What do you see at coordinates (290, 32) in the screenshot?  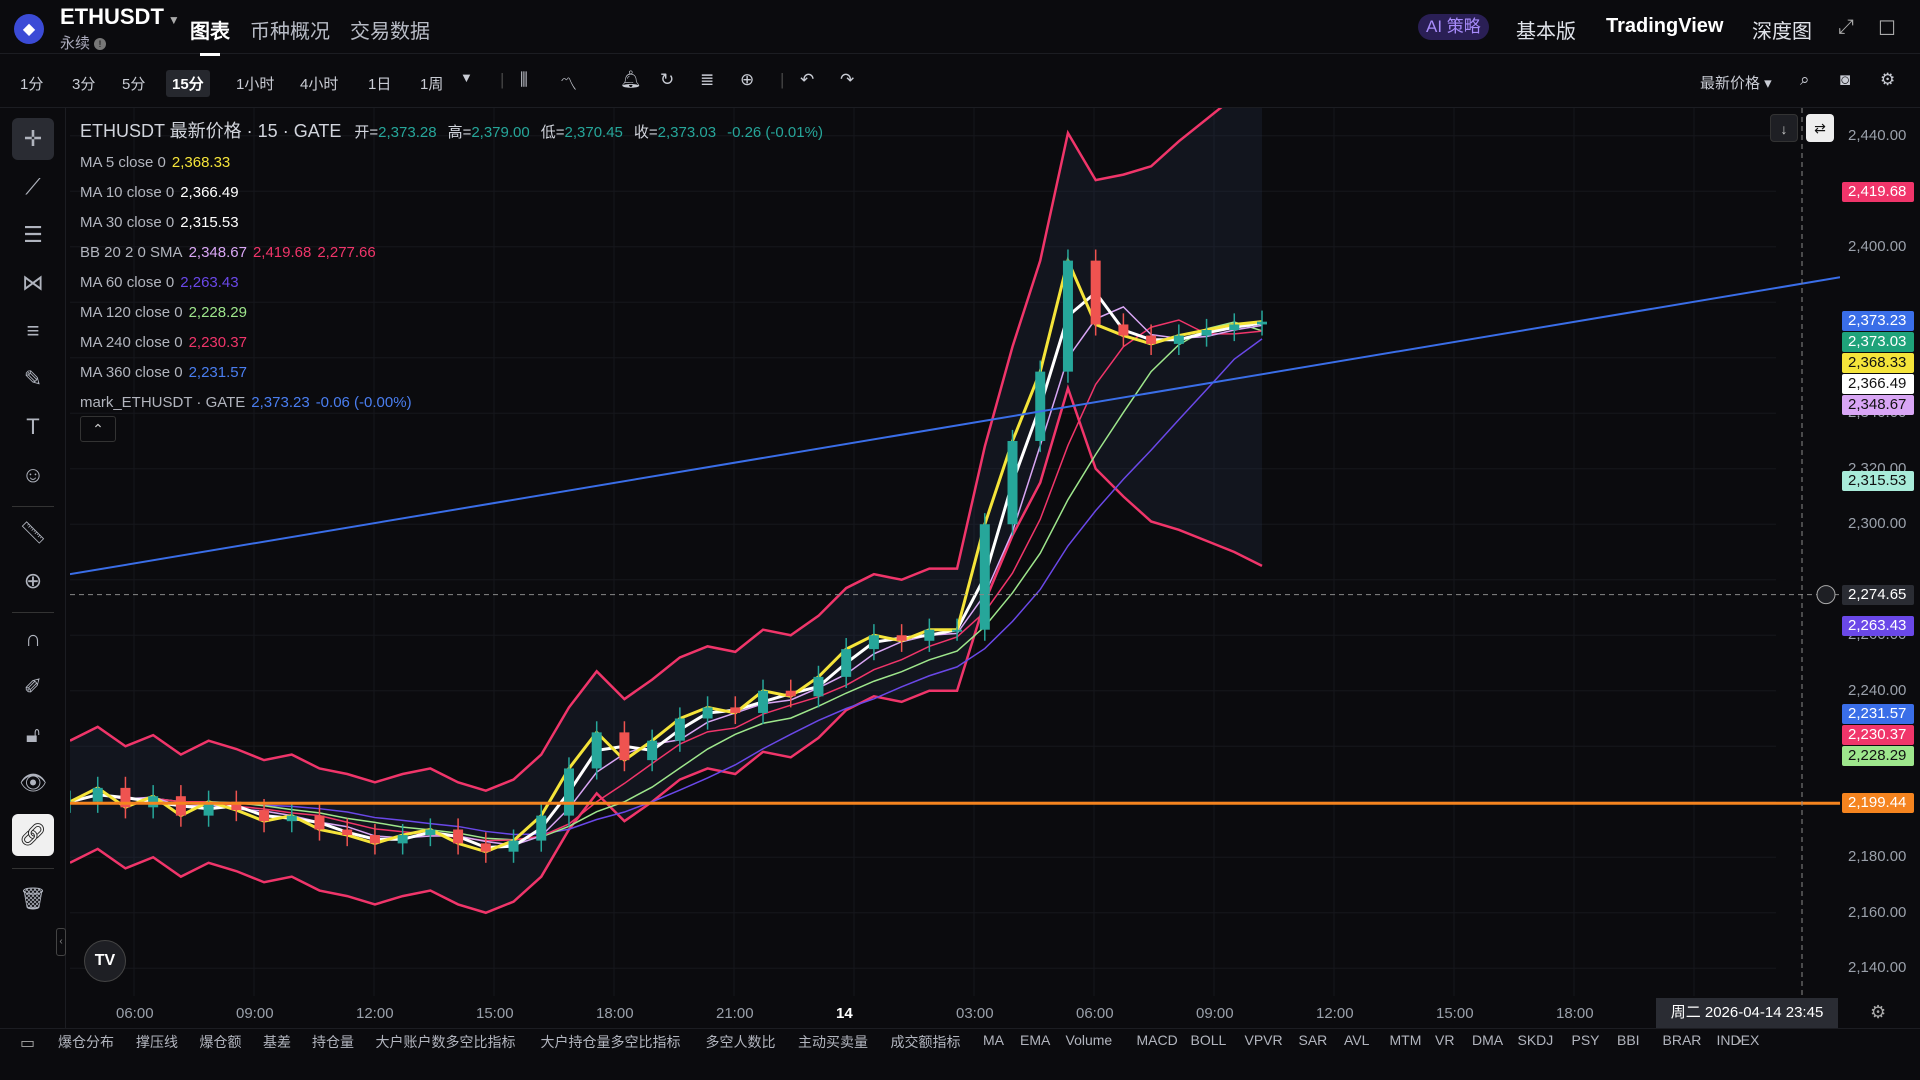 I see `tab-coin-overview: 币种概况` at bounding box center [290, 32].